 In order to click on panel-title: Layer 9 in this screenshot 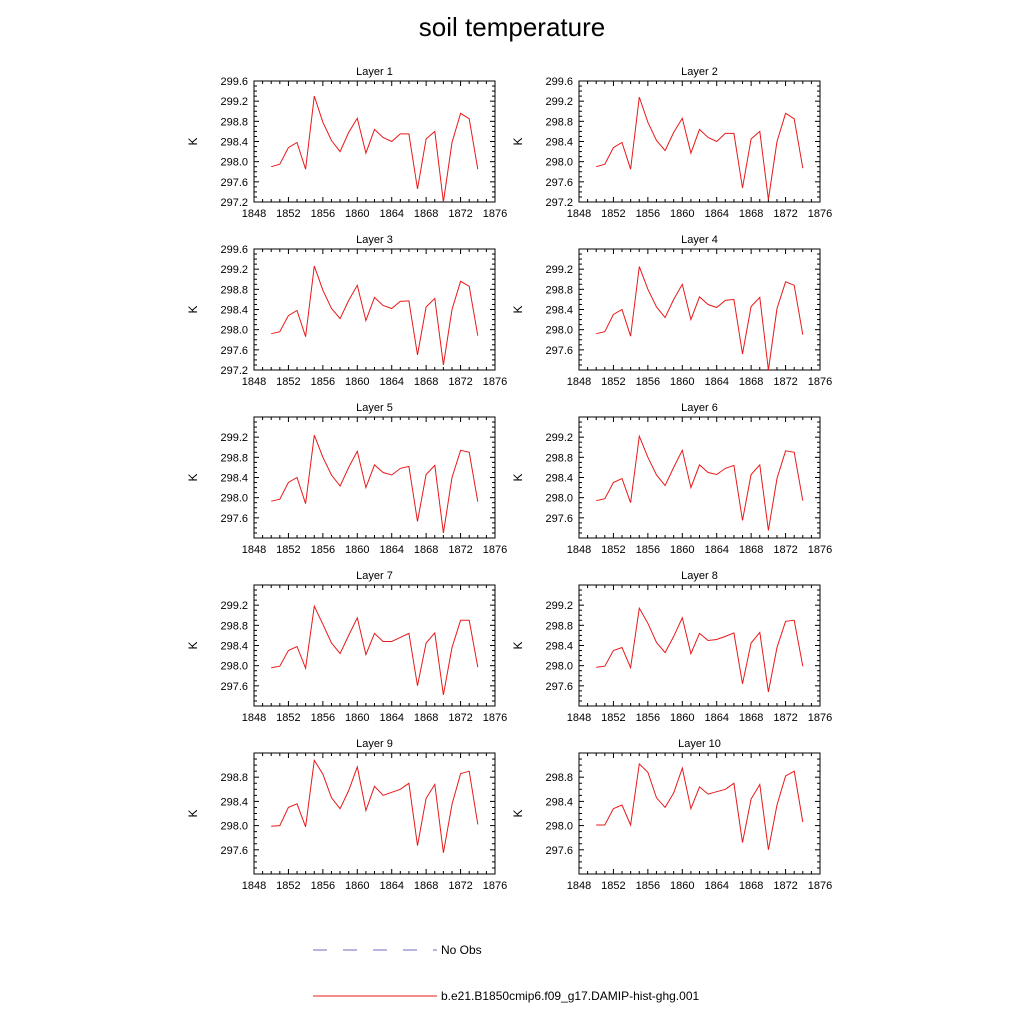, I will do `click(374, 744)`.